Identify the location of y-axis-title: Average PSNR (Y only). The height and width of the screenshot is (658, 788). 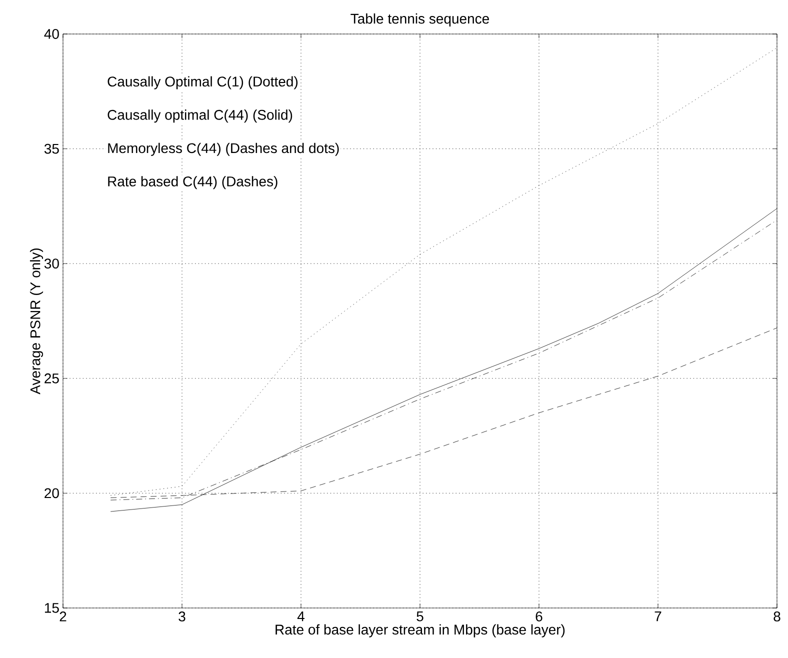
(37, 321).